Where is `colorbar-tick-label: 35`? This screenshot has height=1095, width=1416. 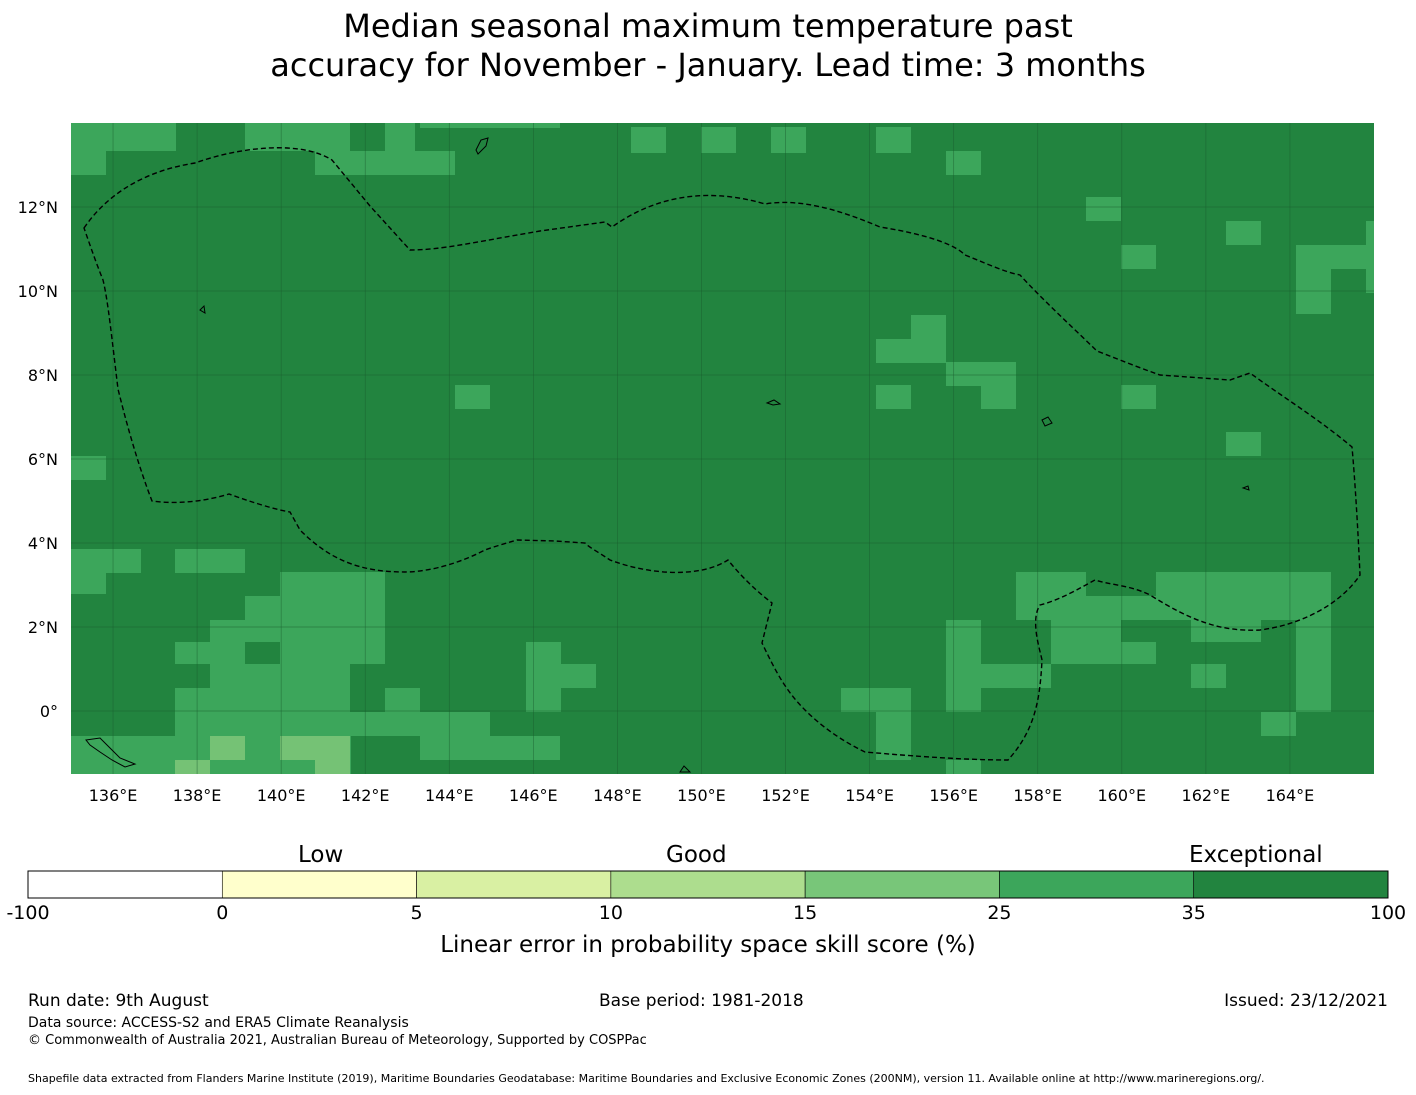
colorbar-tick-label: 35 is located at coordinates (1193, 913).